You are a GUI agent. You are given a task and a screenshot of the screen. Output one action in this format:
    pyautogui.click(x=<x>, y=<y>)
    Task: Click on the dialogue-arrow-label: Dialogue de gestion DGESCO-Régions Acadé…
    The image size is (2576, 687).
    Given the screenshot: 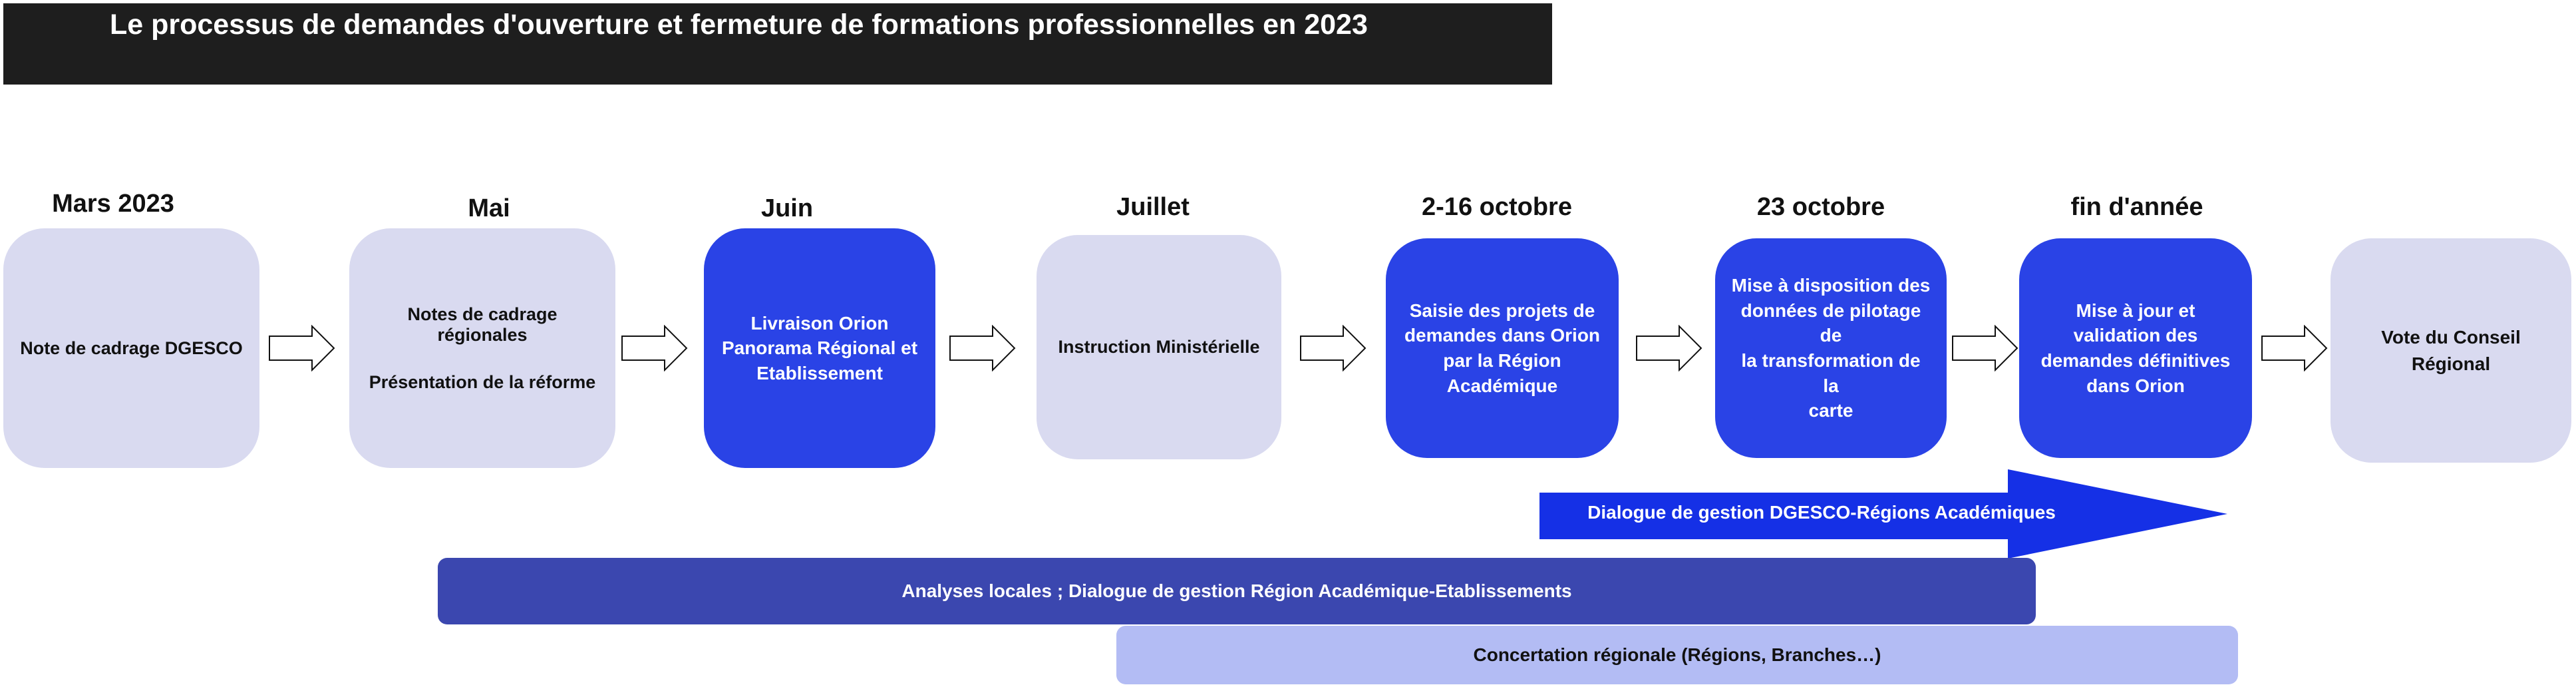 What is the action you would take?
    pyautogui.click(x=1821, y=512)
    